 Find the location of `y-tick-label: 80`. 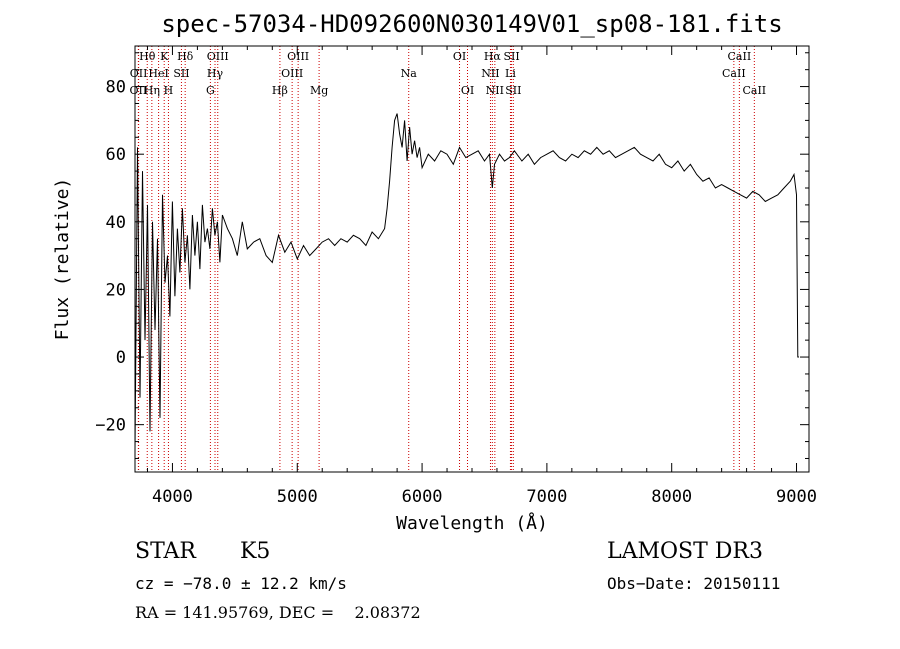

y-tick-label: 80 is located at coordinates (116, 88).